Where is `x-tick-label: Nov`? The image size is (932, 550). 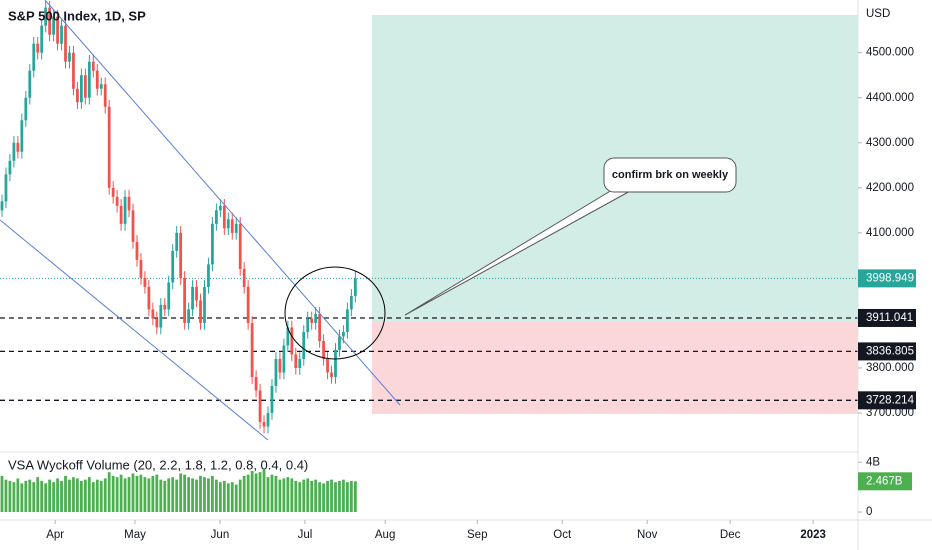 x-tick-label: Nov is located at coordinates (647, 535).